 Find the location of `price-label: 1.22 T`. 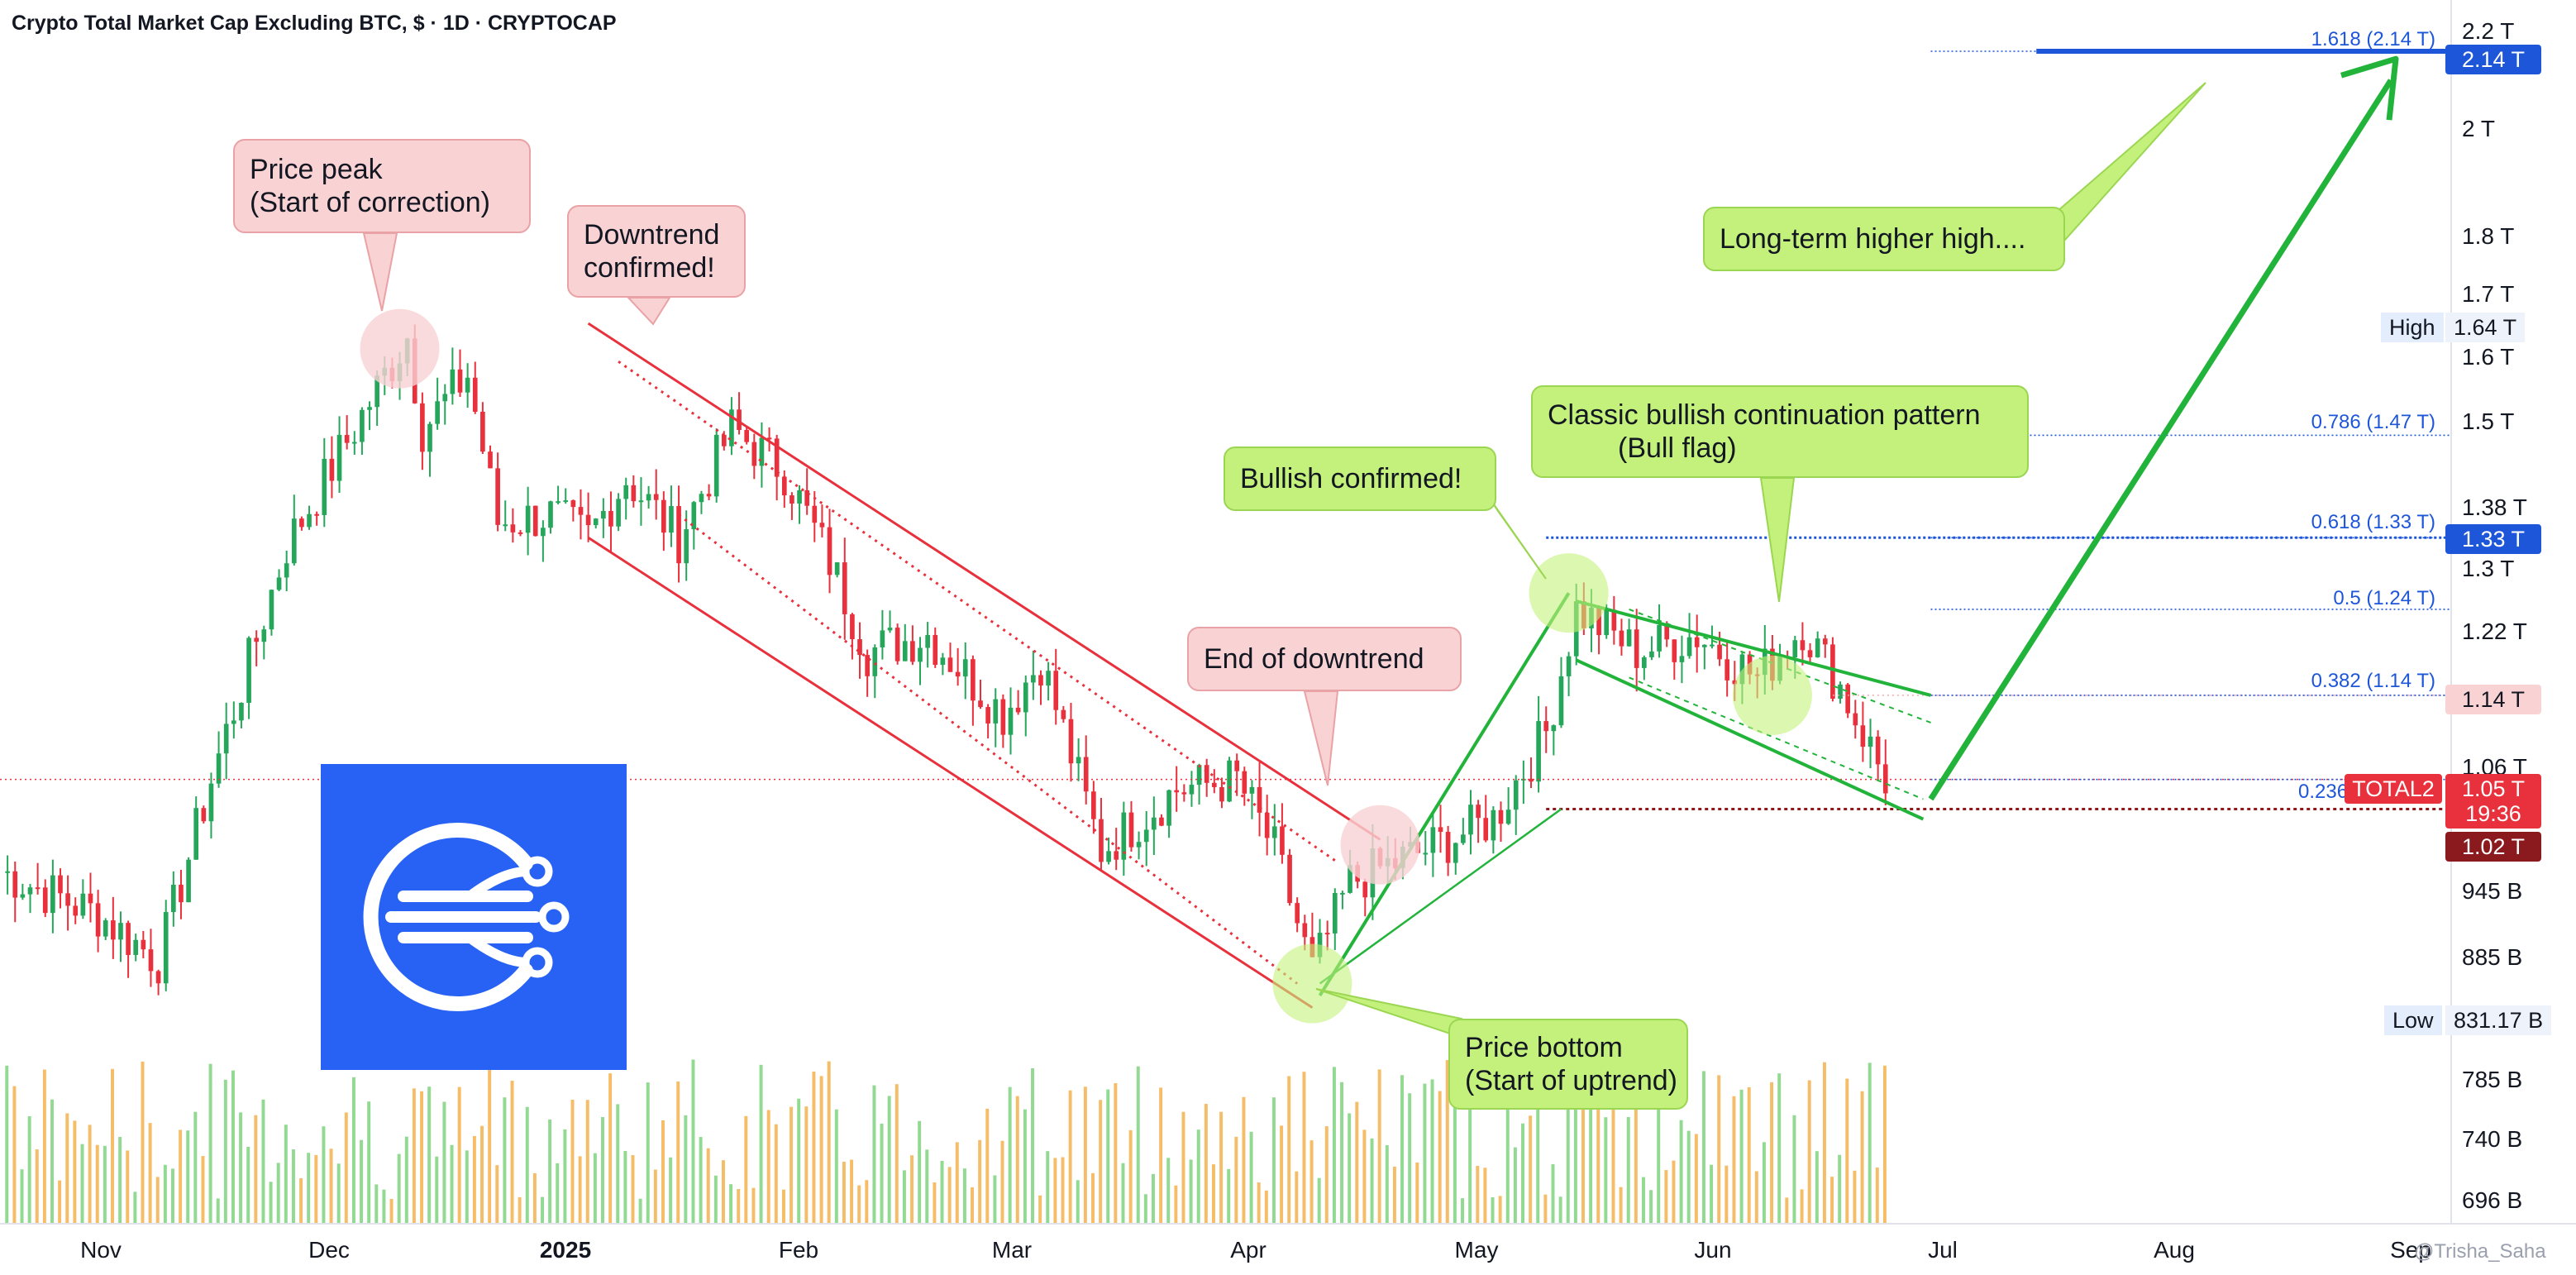

price-label: 1.22 T is located at coordinates (2494, 631).